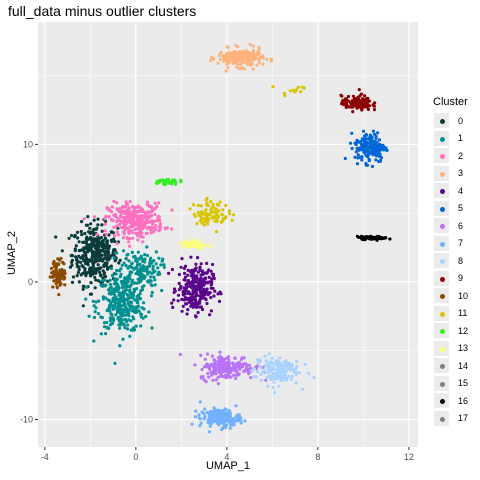 Image resolution: width=480 pixels, height=480 pixels. I want to click on cluster-2-points, so click(128, 223).